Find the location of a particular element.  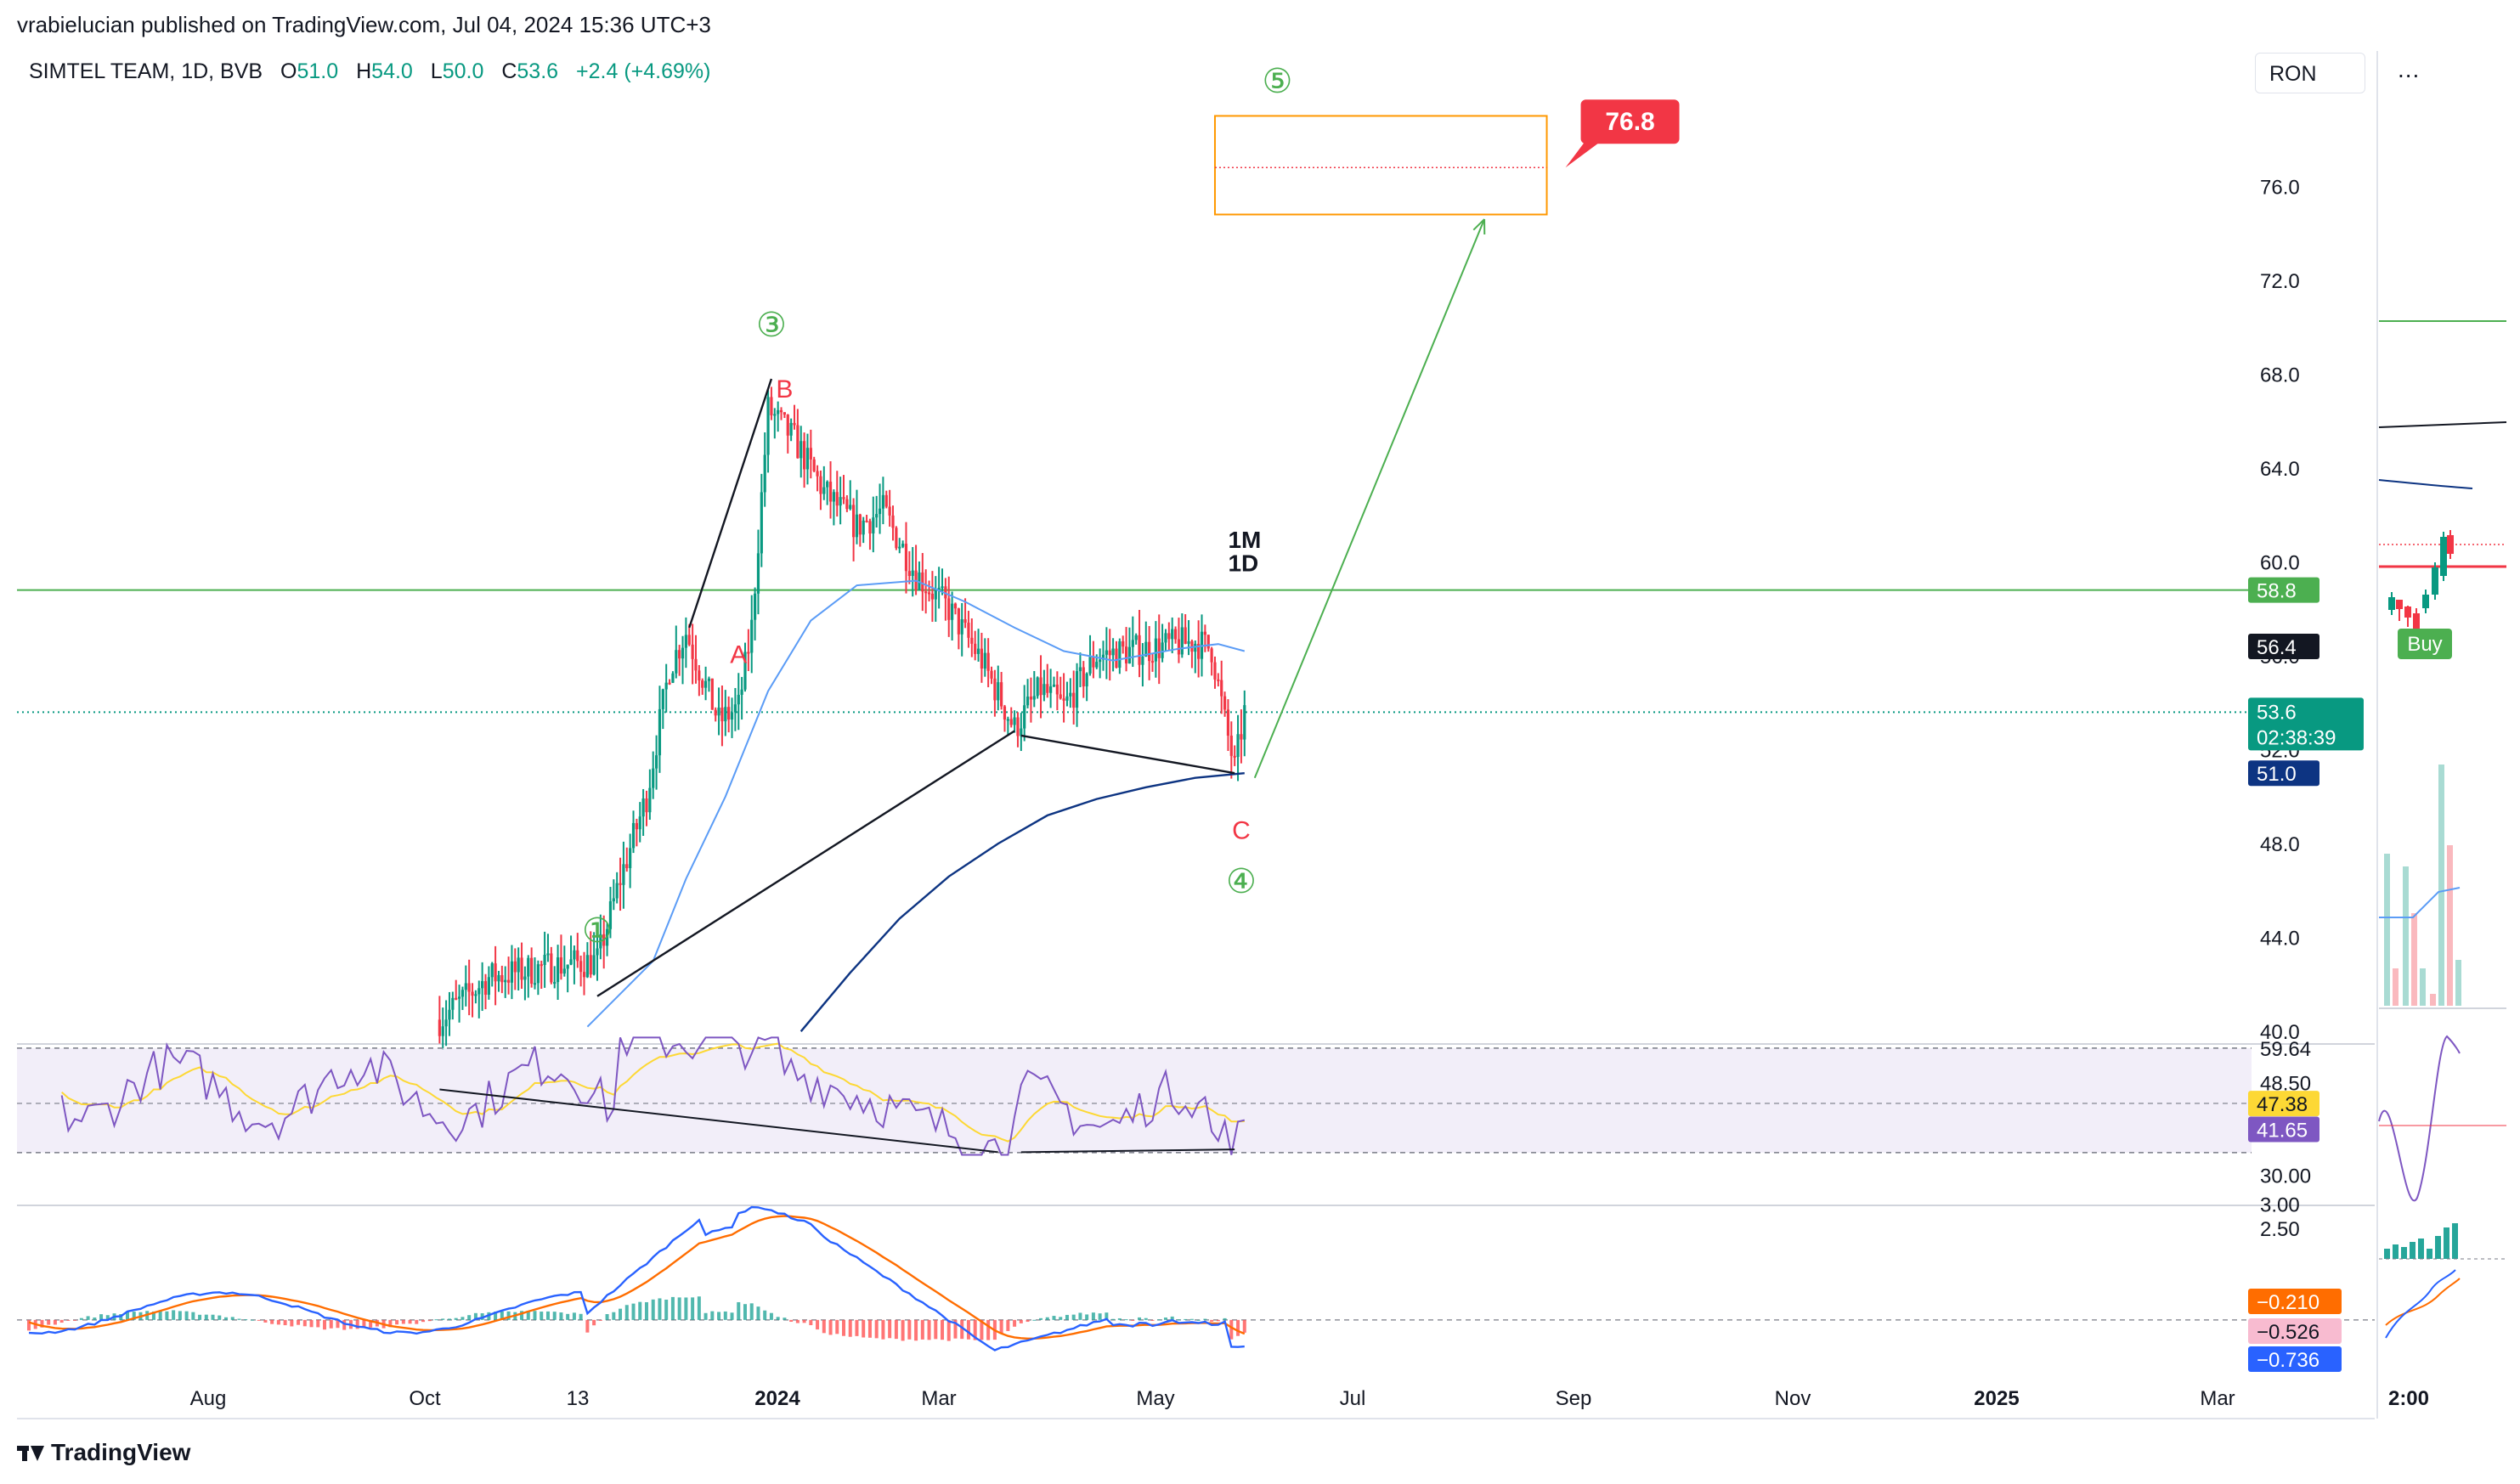

elliott-wave-label: ① is located at coordinates (598, 931).